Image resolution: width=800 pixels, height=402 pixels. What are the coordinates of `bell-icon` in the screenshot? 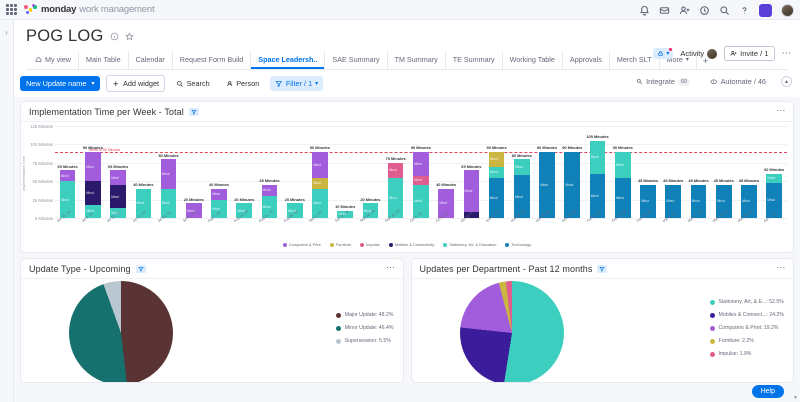 It's located at (644, 10).